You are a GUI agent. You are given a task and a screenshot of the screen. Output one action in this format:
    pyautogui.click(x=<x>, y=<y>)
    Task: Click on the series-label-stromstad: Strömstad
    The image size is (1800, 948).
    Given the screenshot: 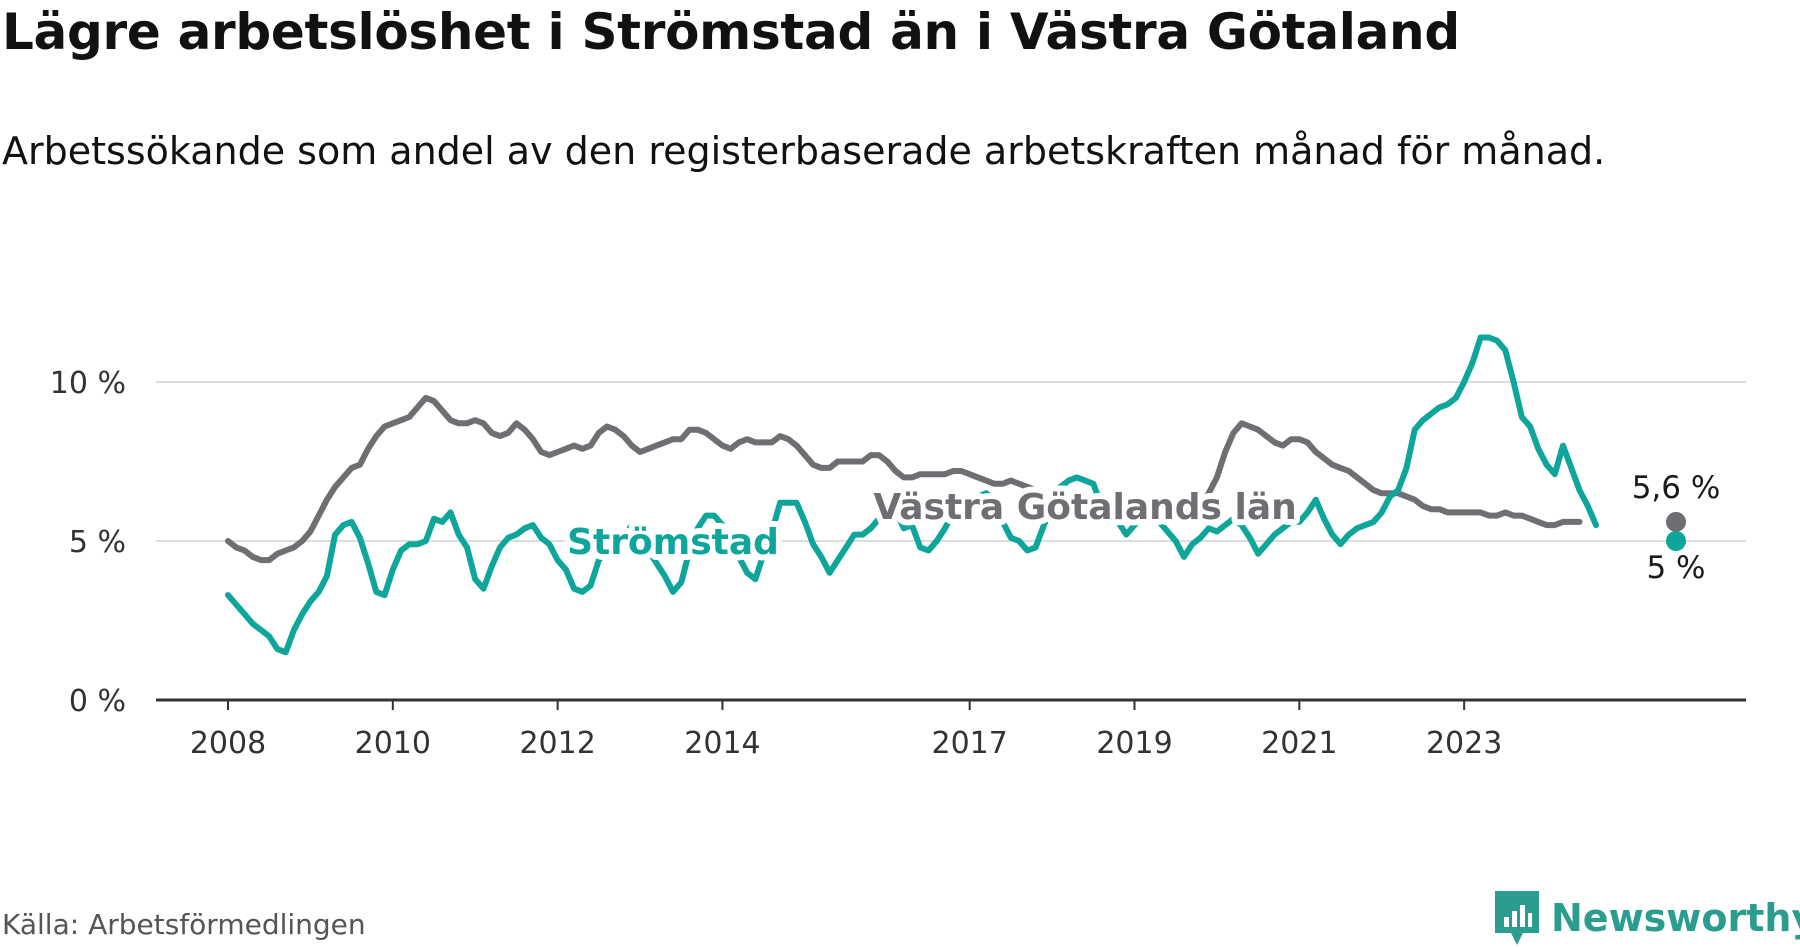 What is the action you would take?
    pyautogui.click(x=673, y=542)
    